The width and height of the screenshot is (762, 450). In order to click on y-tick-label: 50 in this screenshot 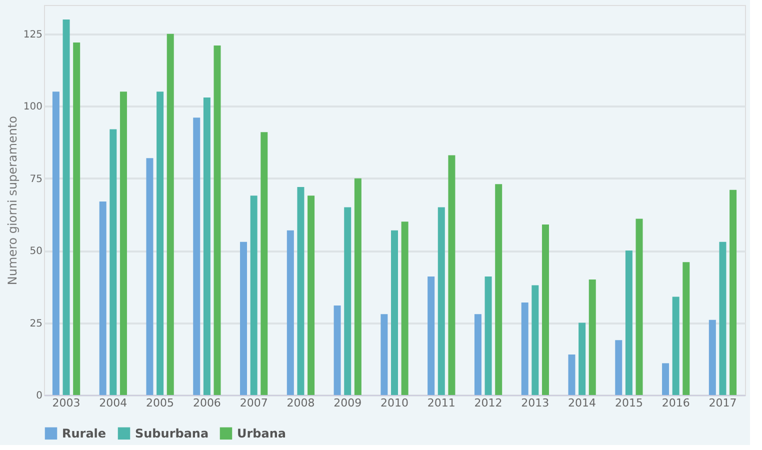, I will do `click(36, 252)`.